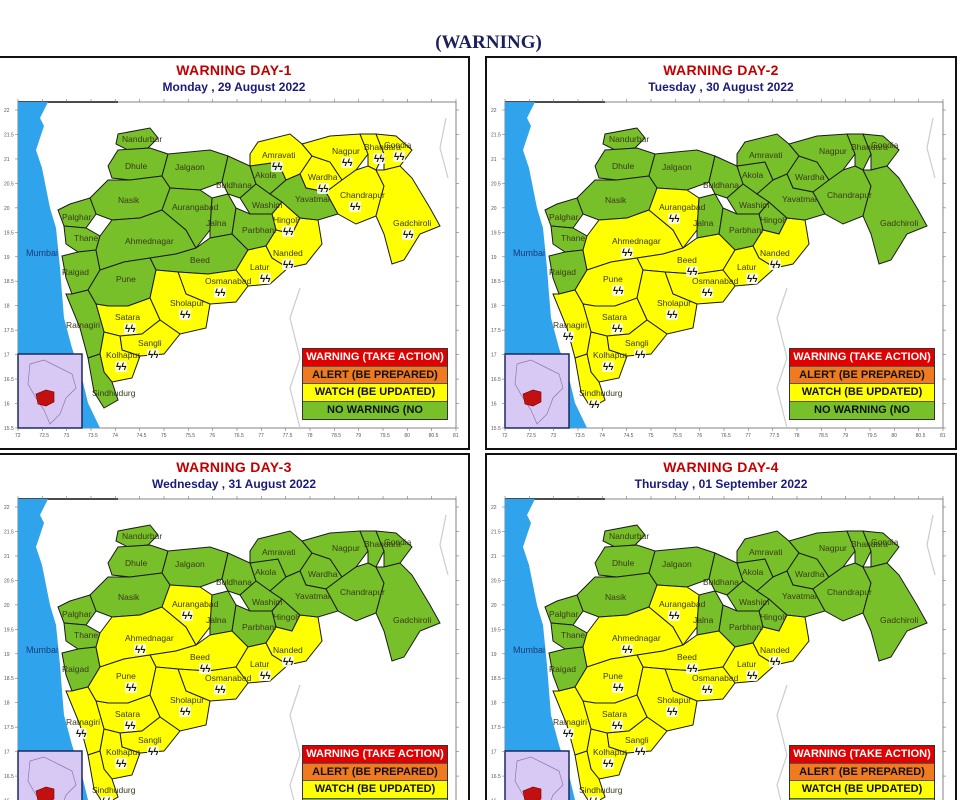 This screenshot has height=800, width=977. I want to click on district-label: Hingoli, so click(773, 220).